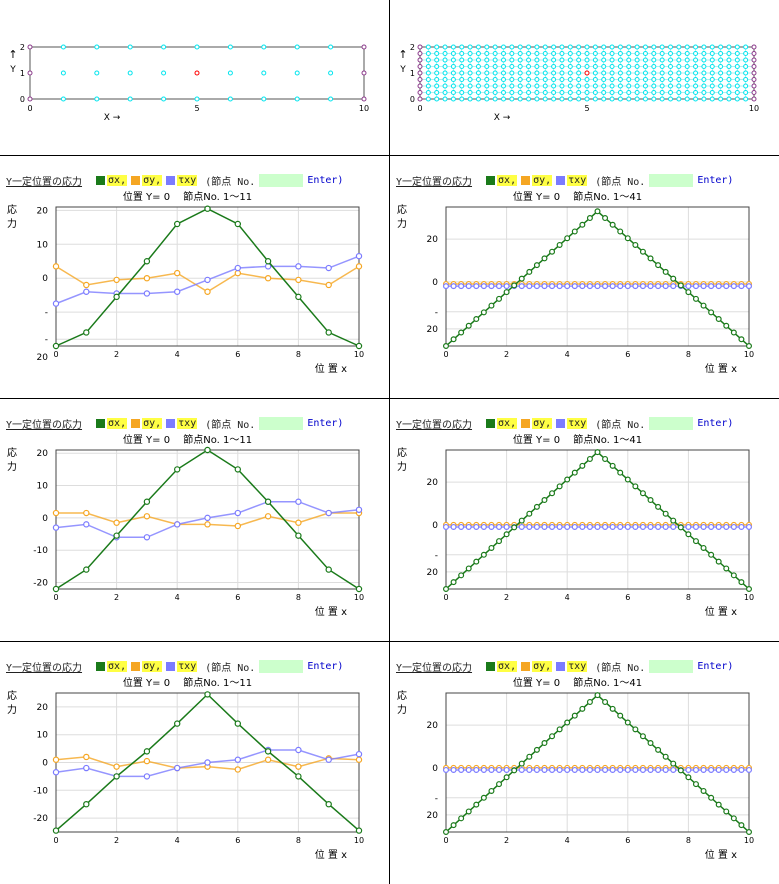 The height and width of the screenshot is (884, 779). Describe the element at coordinates (12, 209) in the screenshot. I see `chart-ylabel: 応` at that location.